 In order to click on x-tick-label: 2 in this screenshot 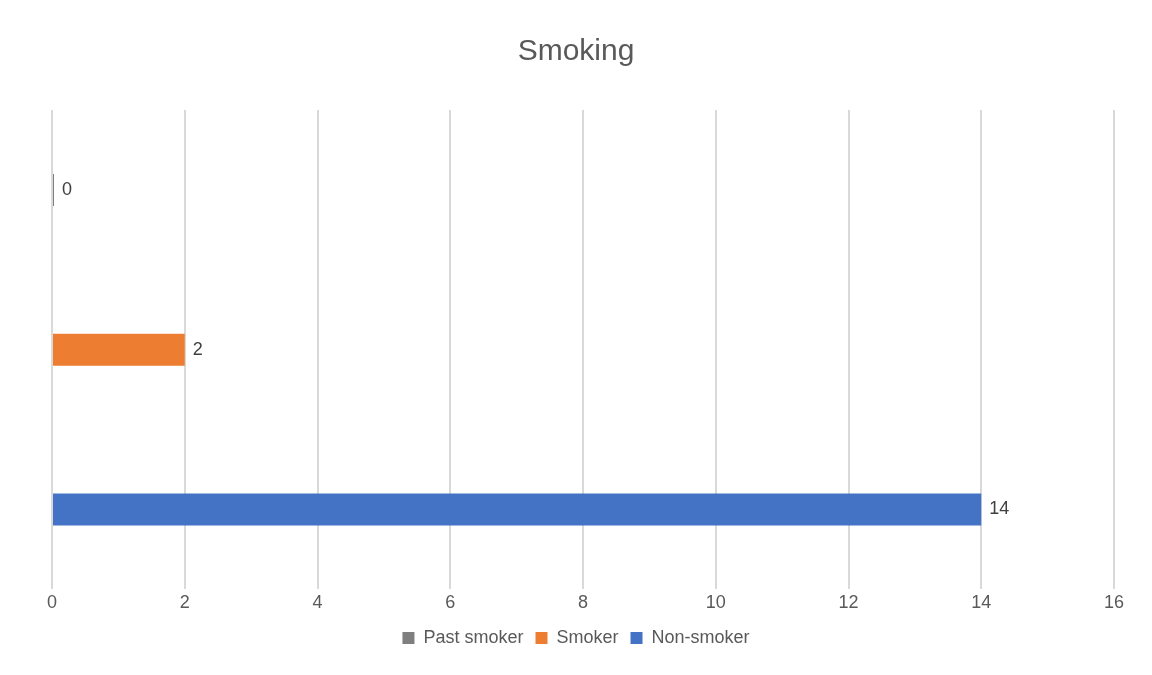, I will do `click(184, 602)`.